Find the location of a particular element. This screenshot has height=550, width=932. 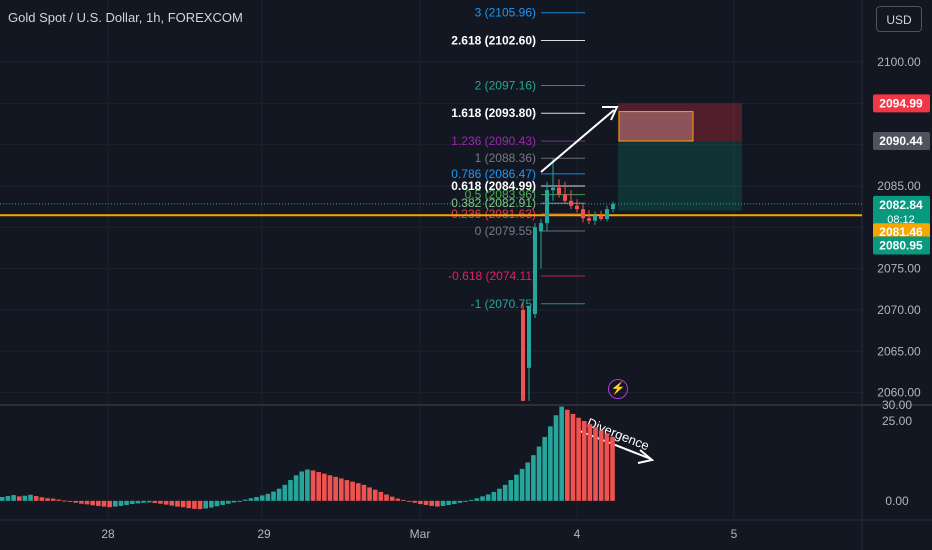

price-tick: 2060.00 is located at coordinates (899, 393).